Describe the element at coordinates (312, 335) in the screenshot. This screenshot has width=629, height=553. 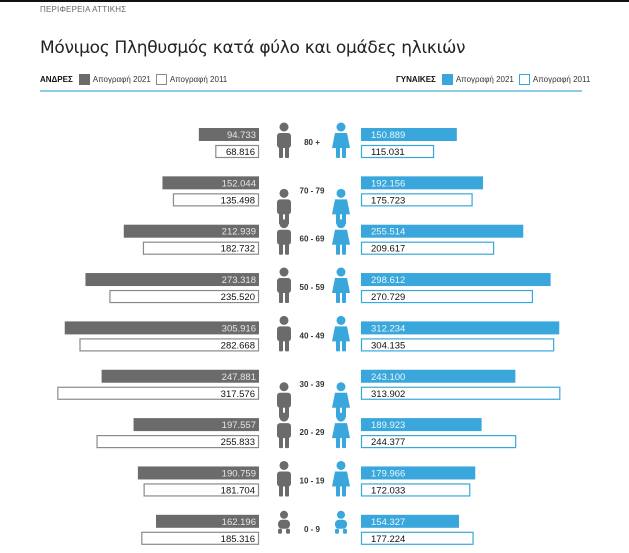
I see `age-group-label: 40 - 49` at that location.